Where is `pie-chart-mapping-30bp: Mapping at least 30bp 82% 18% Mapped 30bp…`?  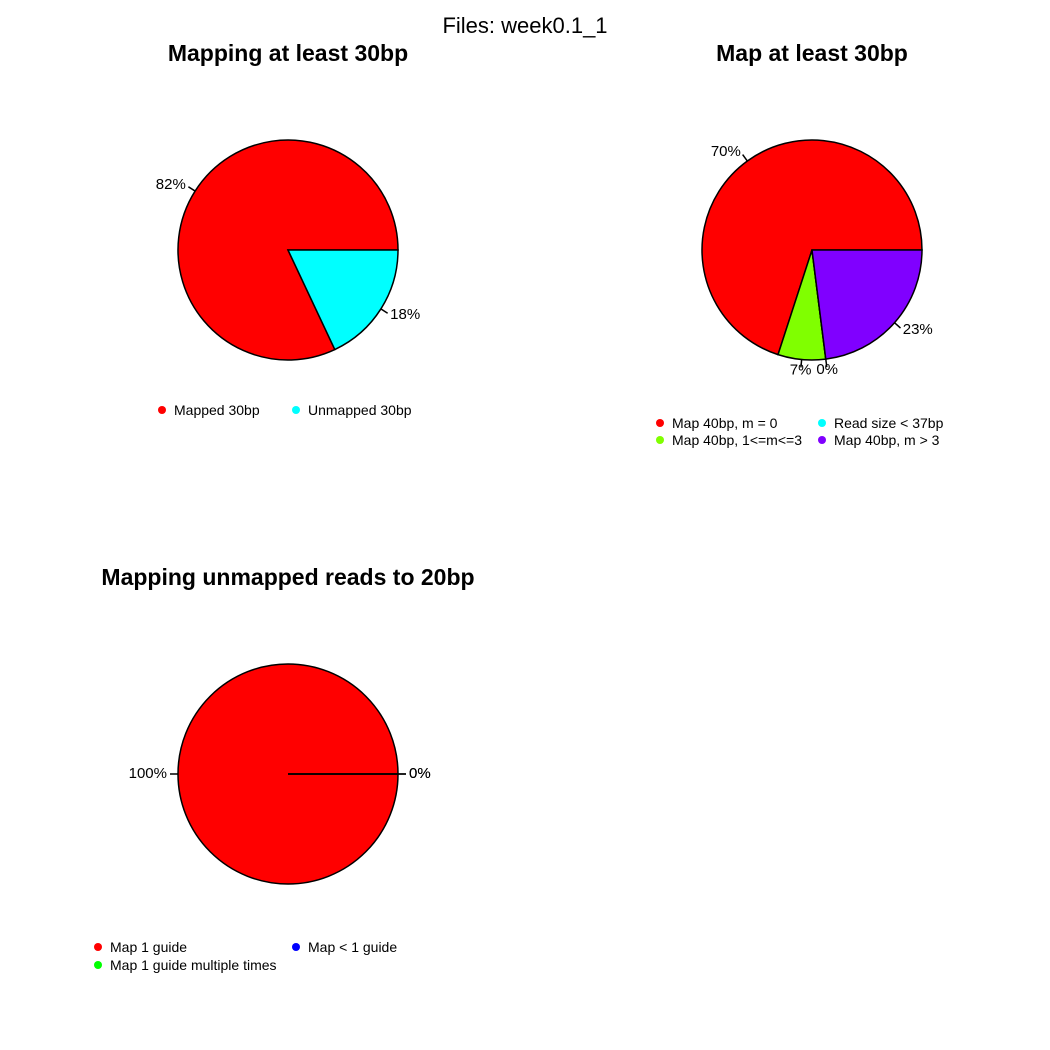 pie-chart-mapping-30bp: Mapping at least 30bp 82% 18% Mapped 30bp… is located at coordinates (288, 229).